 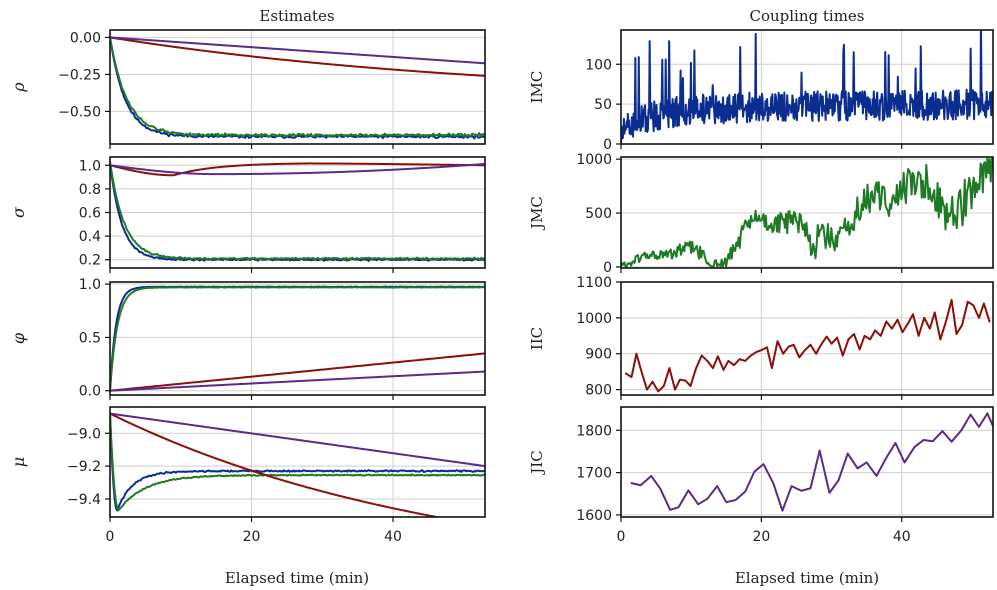 I want to click on panel-phi: 0.0 0.5 1.0 φ, so click(x=247, y=338).